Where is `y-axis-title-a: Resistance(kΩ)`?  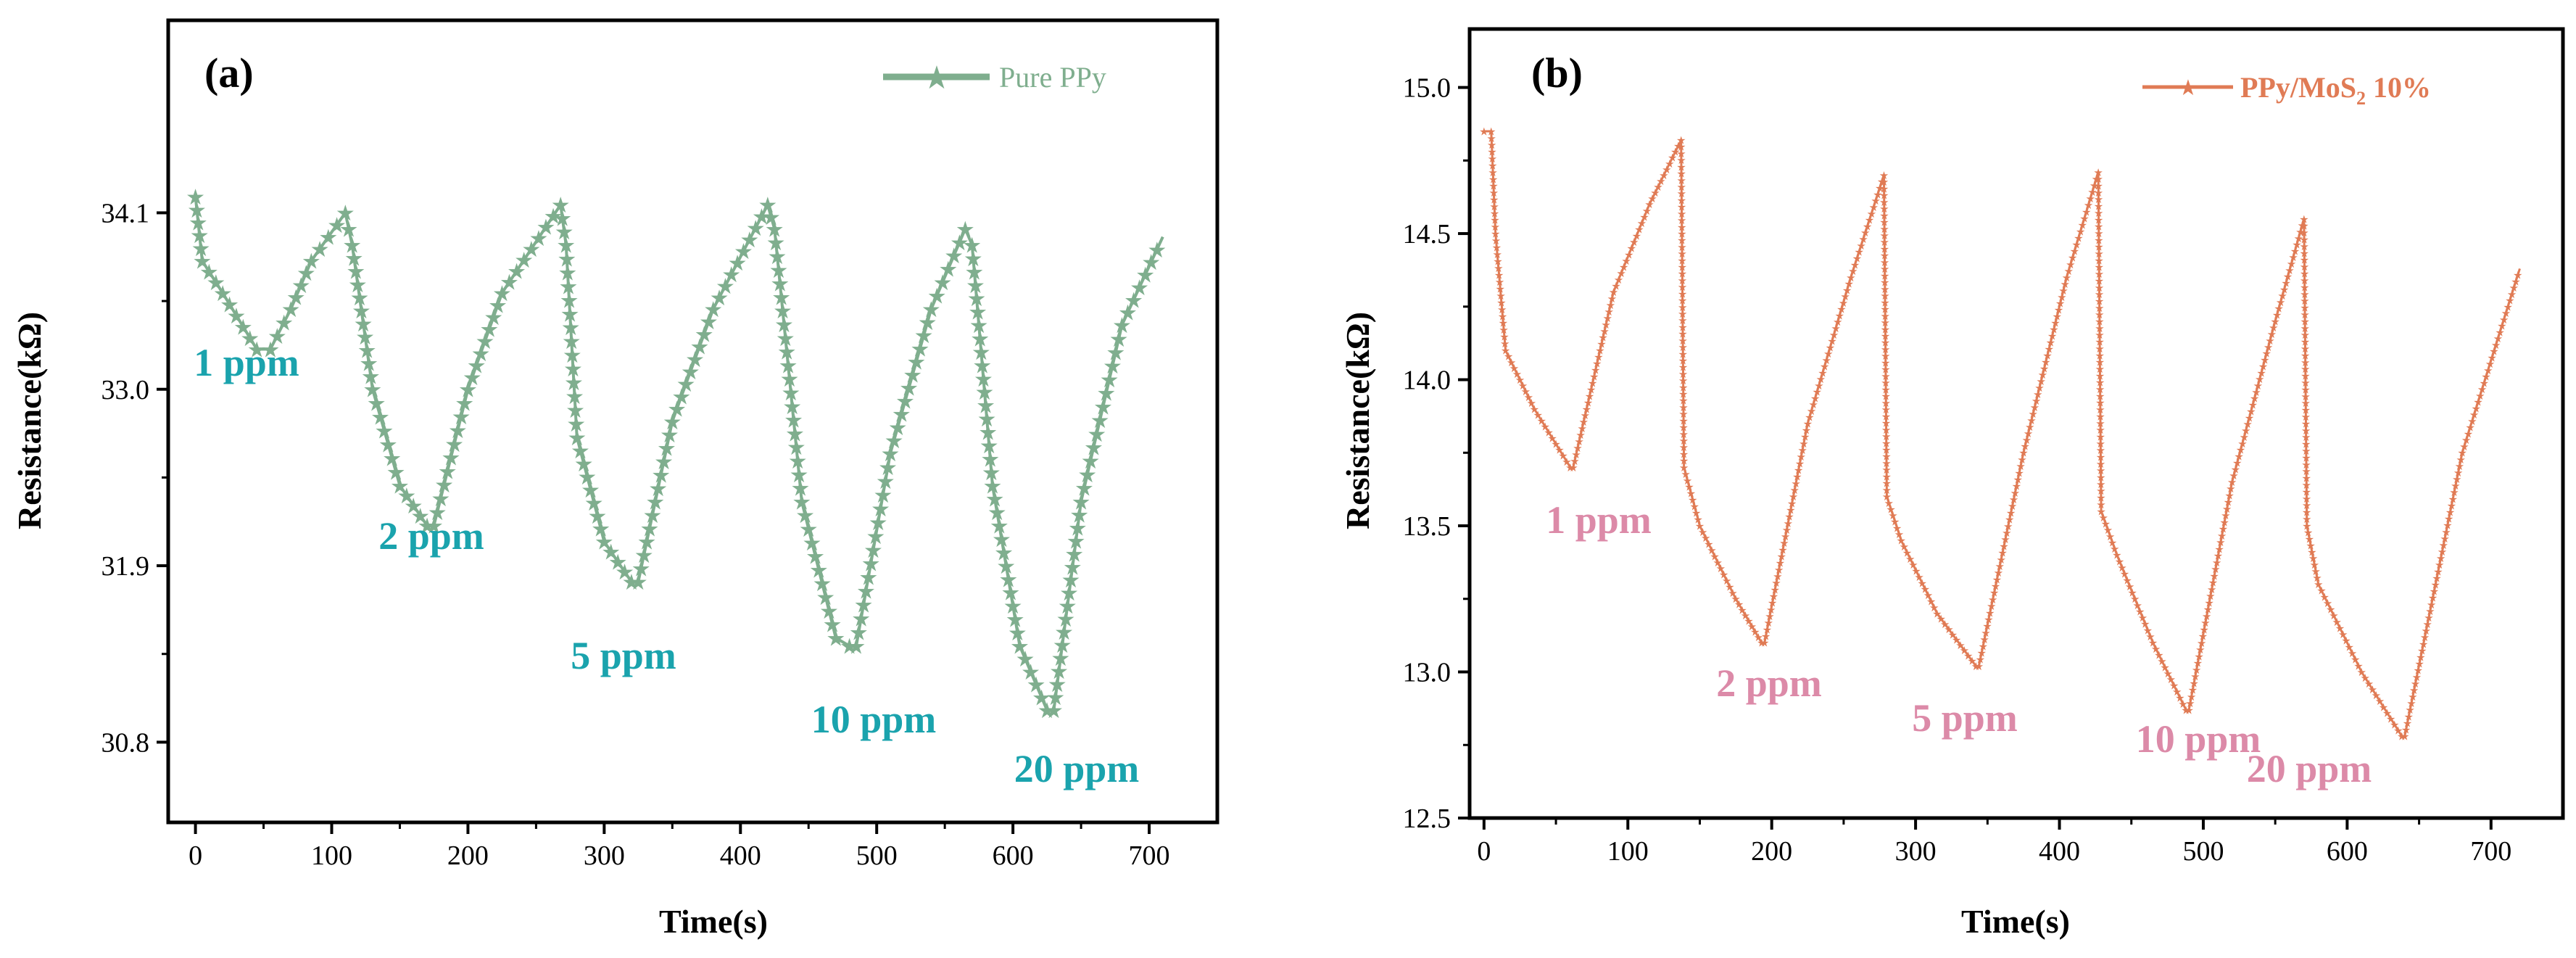 y-axis-title-a: Resistance(kΩ) is located at coordinates (30, 420).